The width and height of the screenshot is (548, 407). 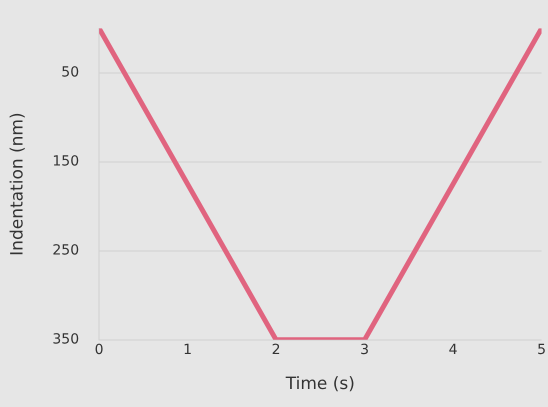 What do you see at coordinates (66, 162) in the screenshot?
I see `y-tick-label: 150` at bounding box center [66, 162].